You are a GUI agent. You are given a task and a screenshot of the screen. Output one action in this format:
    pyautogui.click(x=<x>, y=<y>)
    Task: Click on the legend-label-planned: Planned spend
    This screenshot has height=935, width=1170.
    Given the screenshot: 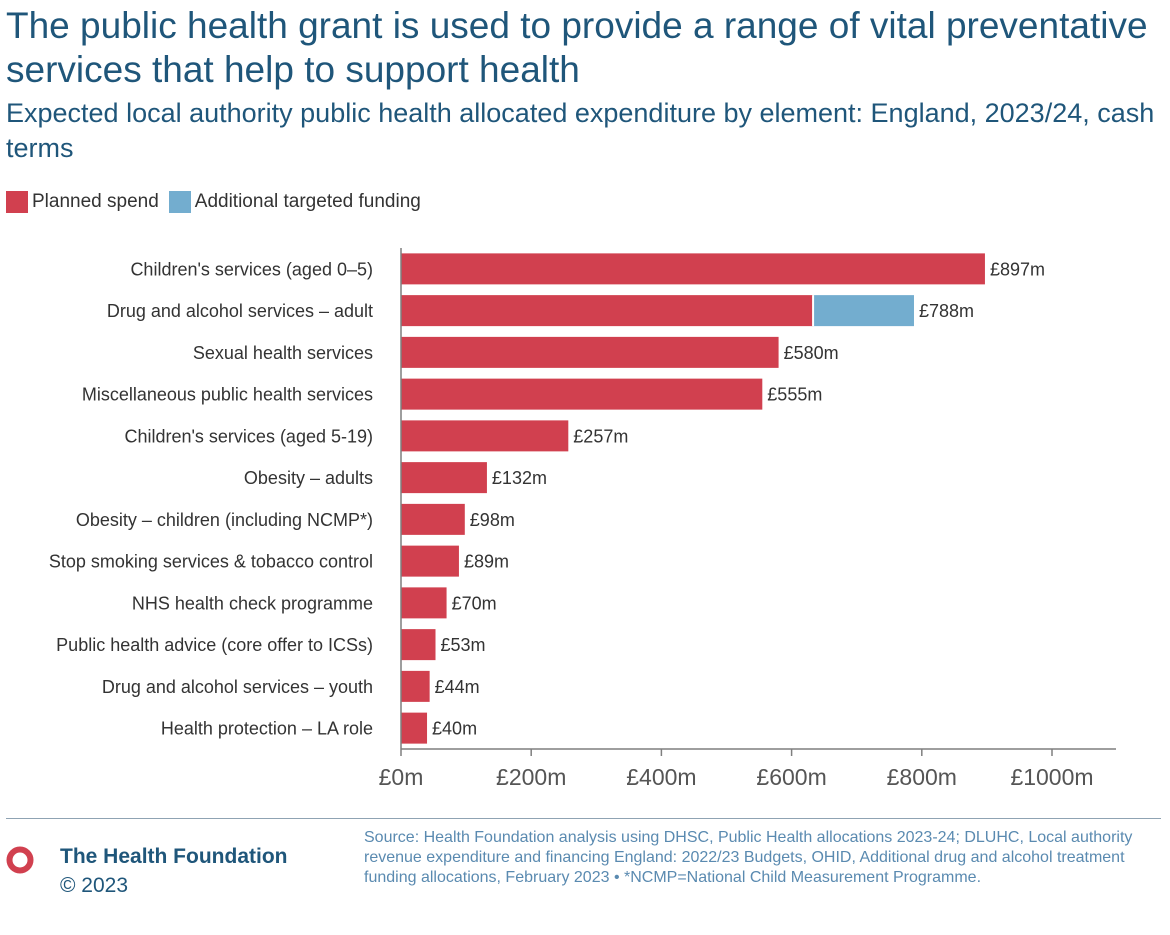 What is the action you would take?
    pyautogui.click(x=95, y=201)
    